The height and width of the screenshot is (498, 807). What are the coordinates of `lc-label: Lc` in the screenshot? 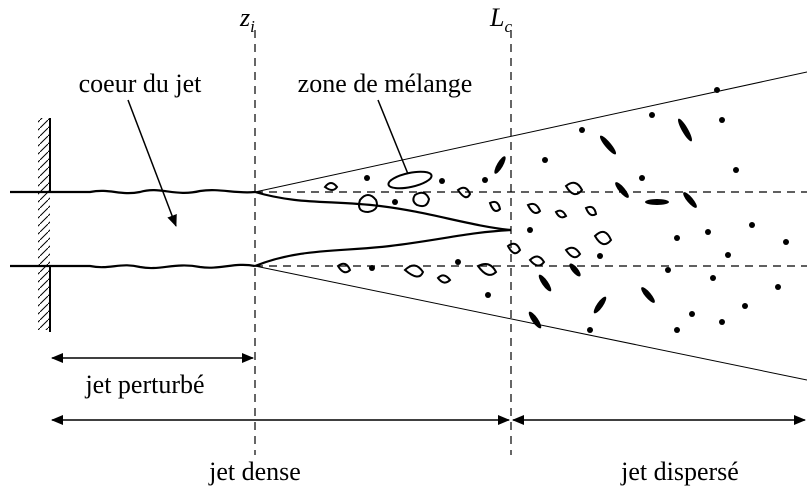 It's located at (500, 19).